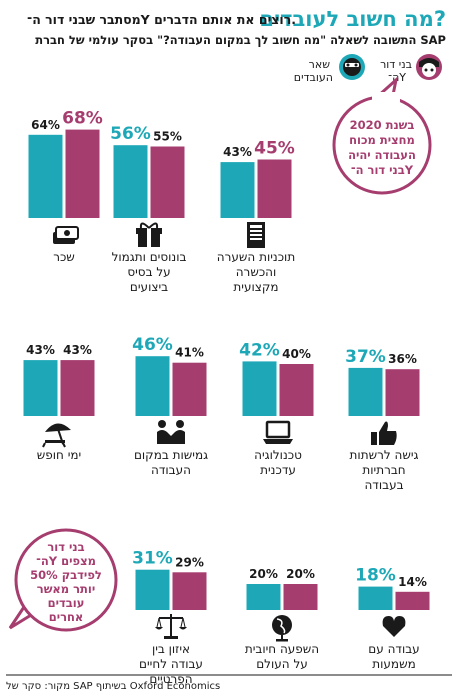  What do you see at coordinates (313, 77) in the screenshot?
I see `legend-others-label-2: העובדים` at bounding box center [313, 77].